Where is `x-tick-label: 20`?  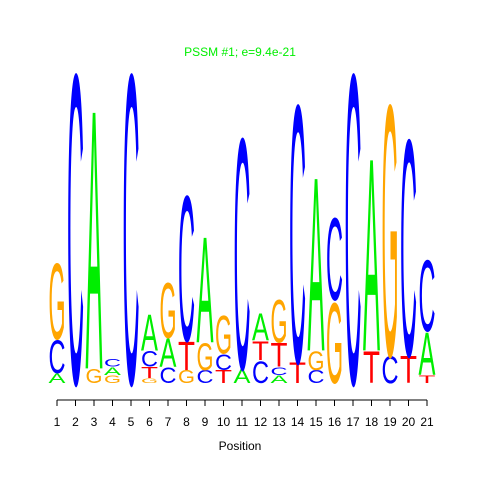 x-tick-label: 20 is located at coordinates (409, 422).